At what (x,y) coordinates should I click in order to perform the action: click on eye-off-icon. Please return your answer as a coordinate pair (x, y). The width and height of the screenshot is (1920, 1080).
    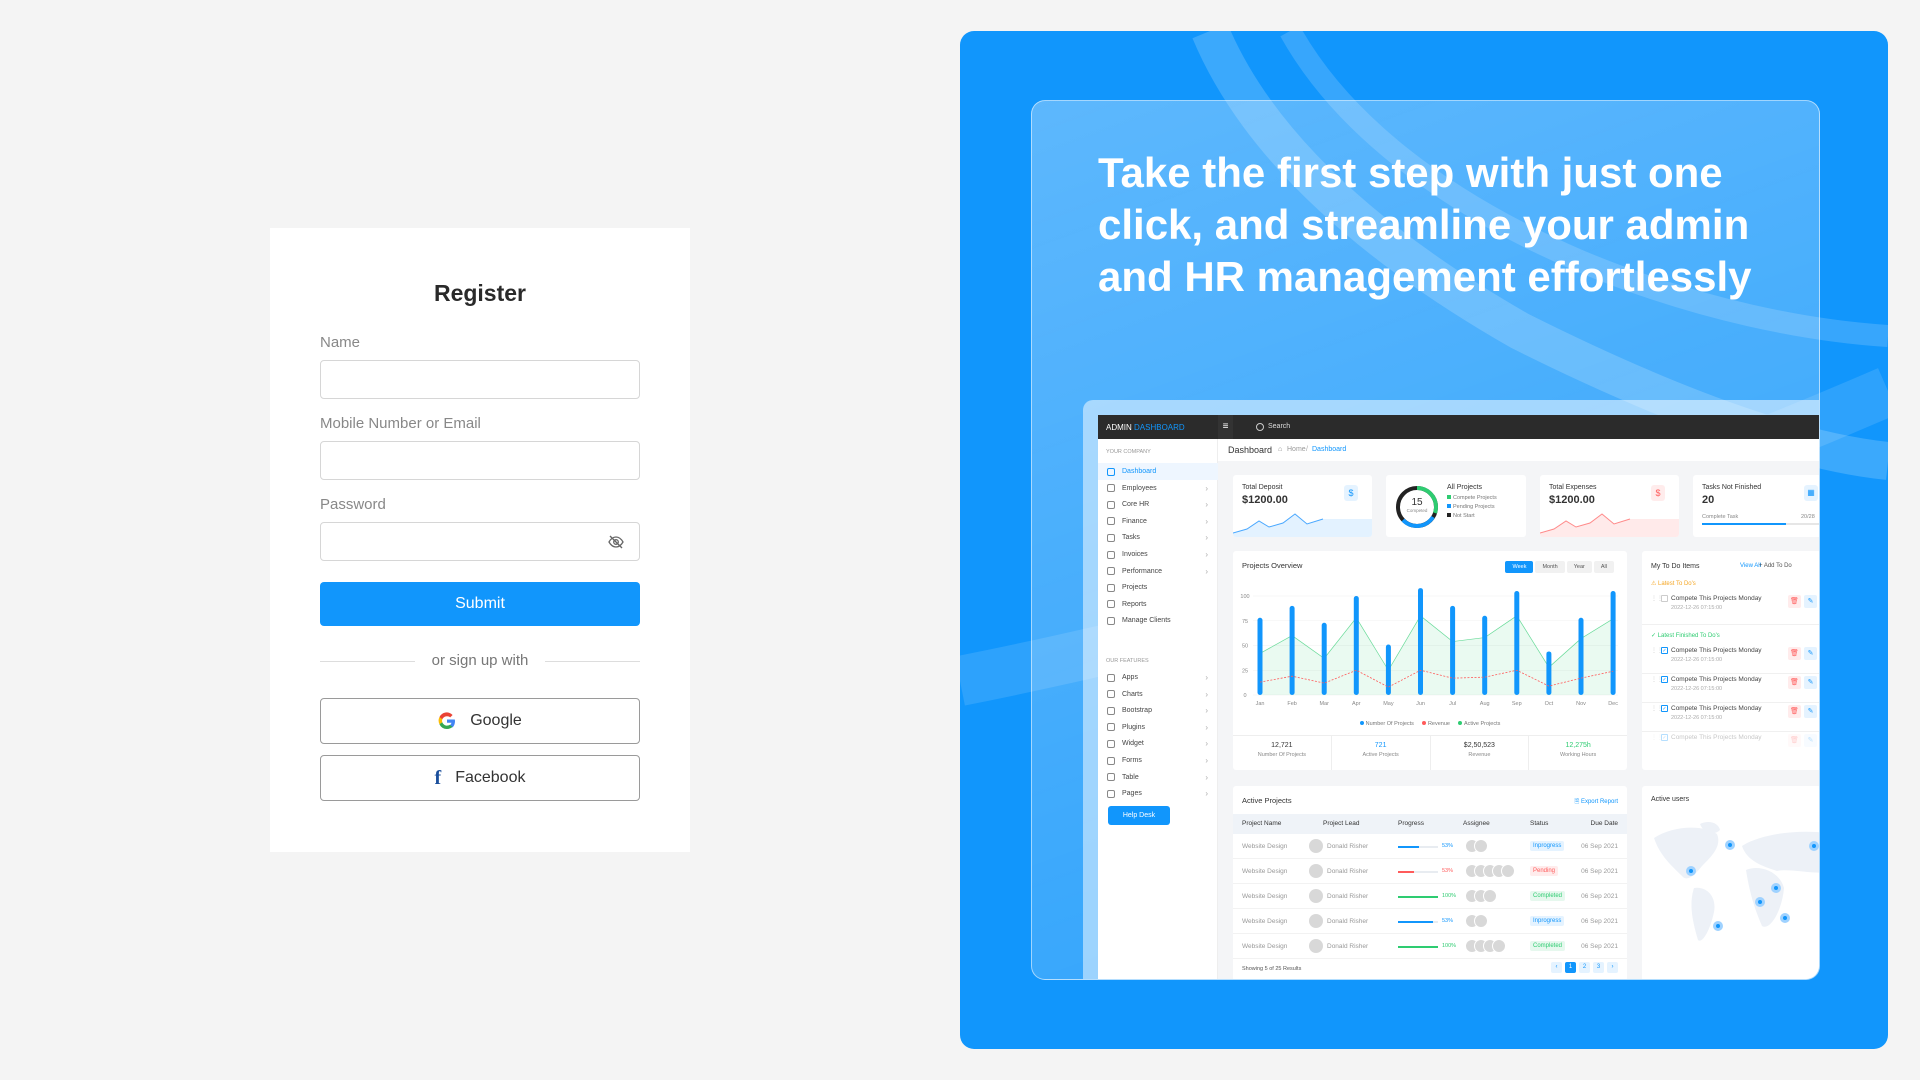
    Looking at the image, I should click on (616, 542).